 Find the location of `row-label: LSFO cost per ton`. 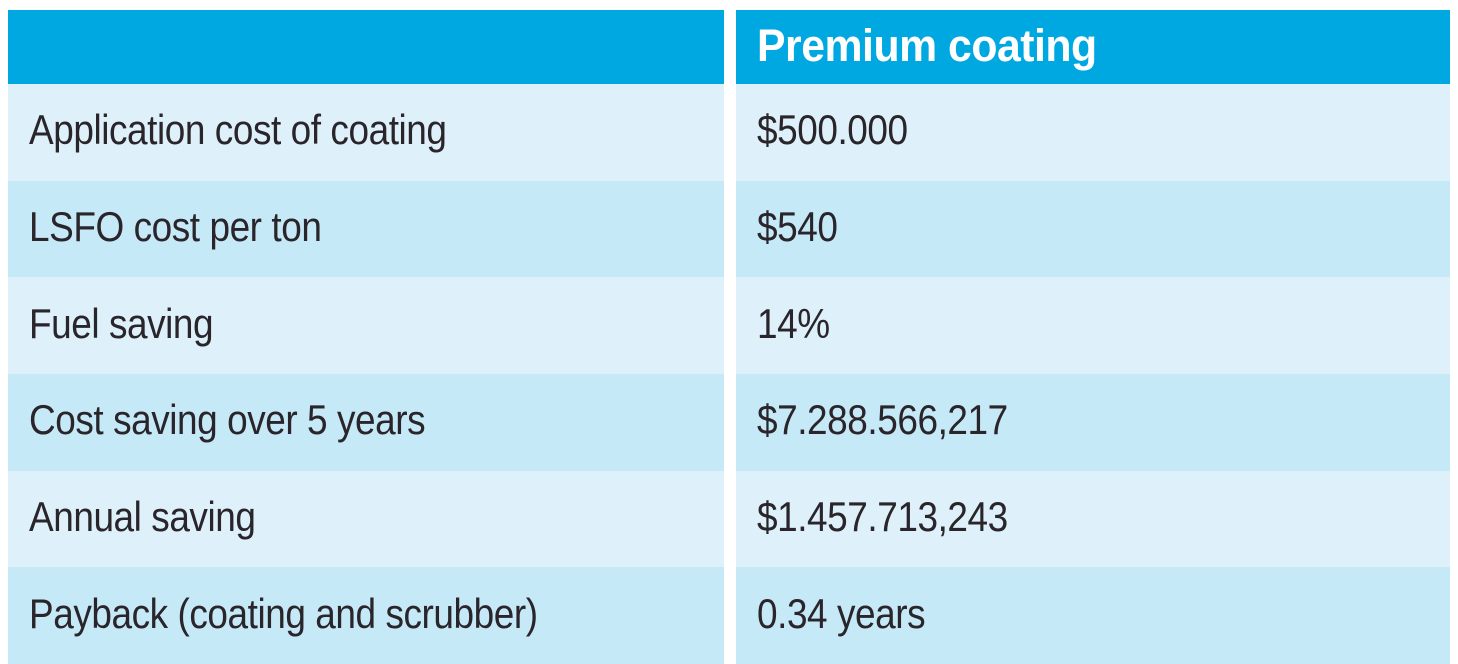

row-label: LSFO cost per ton is located at coordinates (175, 226).